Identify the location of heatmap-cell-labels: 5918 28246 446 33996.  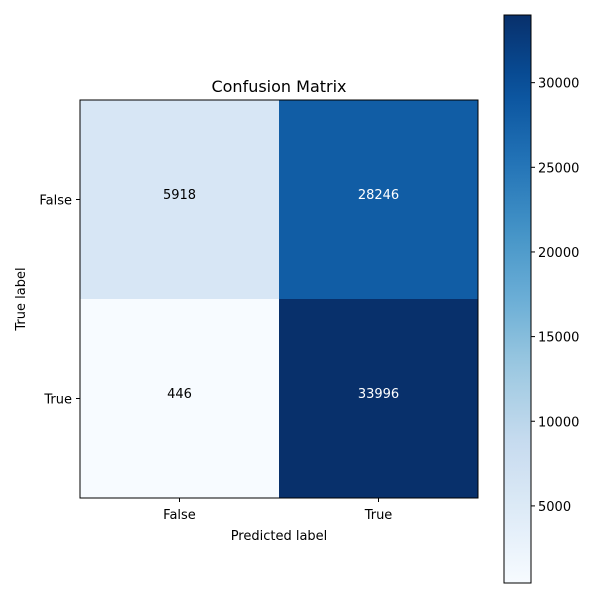
(281, 295).